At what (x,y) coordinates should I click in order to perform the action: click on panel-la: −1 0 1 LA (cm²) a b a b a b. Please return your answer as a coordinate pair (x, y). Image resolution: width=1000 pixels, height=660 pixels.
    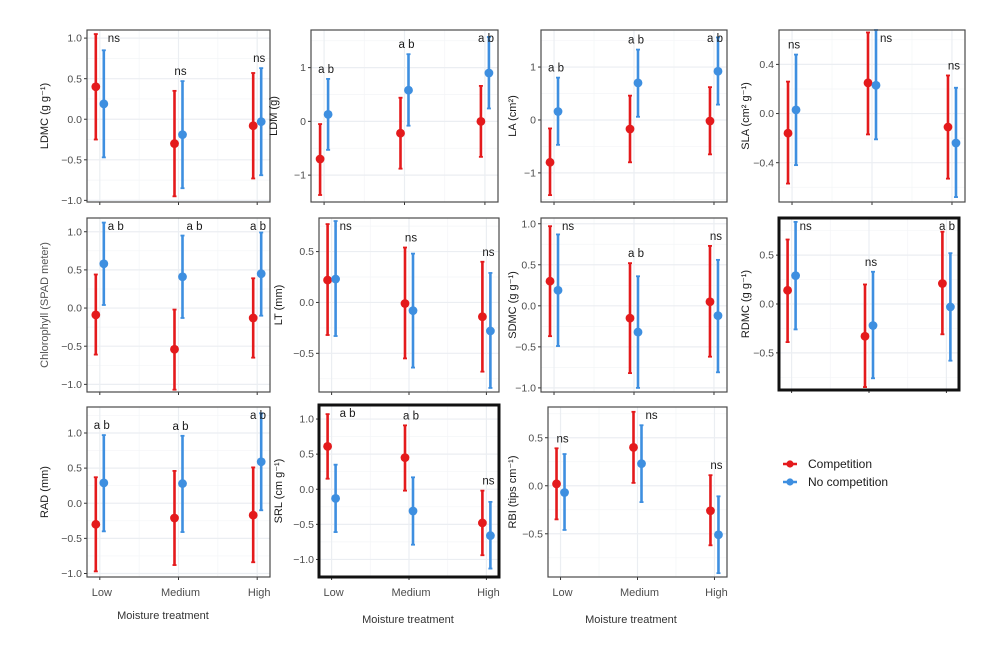
    Looking at the image, I should click on (617, 117).